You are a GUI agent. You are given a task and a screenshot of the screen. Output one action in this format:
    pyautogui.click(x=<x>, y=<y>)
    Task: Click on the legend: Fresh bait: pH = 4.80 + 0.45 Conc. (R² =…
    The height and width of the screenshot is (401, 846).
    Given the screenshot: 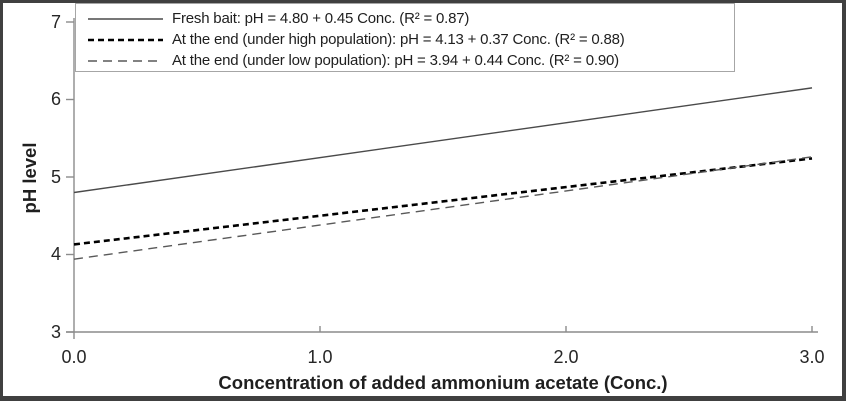 What is the action you would take?
    pyautogui.click(x=405, y=37)
    